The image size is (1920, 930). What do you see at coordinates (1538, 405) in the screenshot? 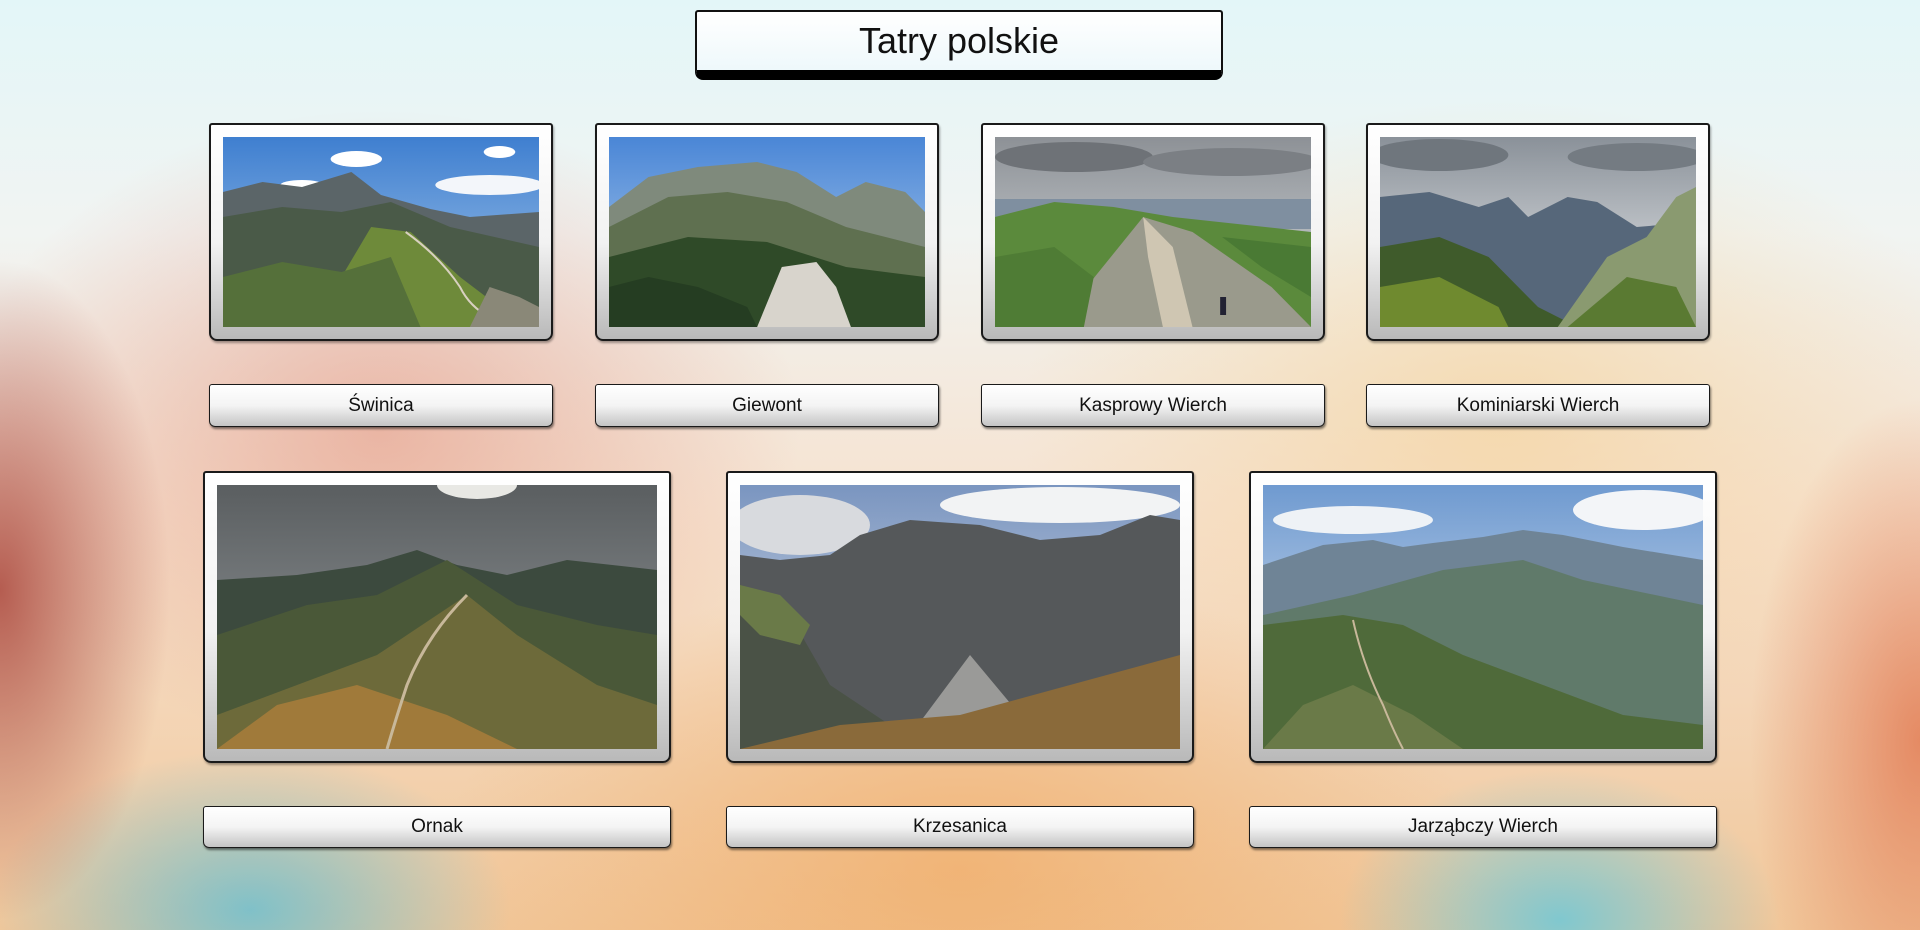
I see `peak-label-kominiarski-wierch: Kominiarski Wierch` at bounding box center [1538, 405].